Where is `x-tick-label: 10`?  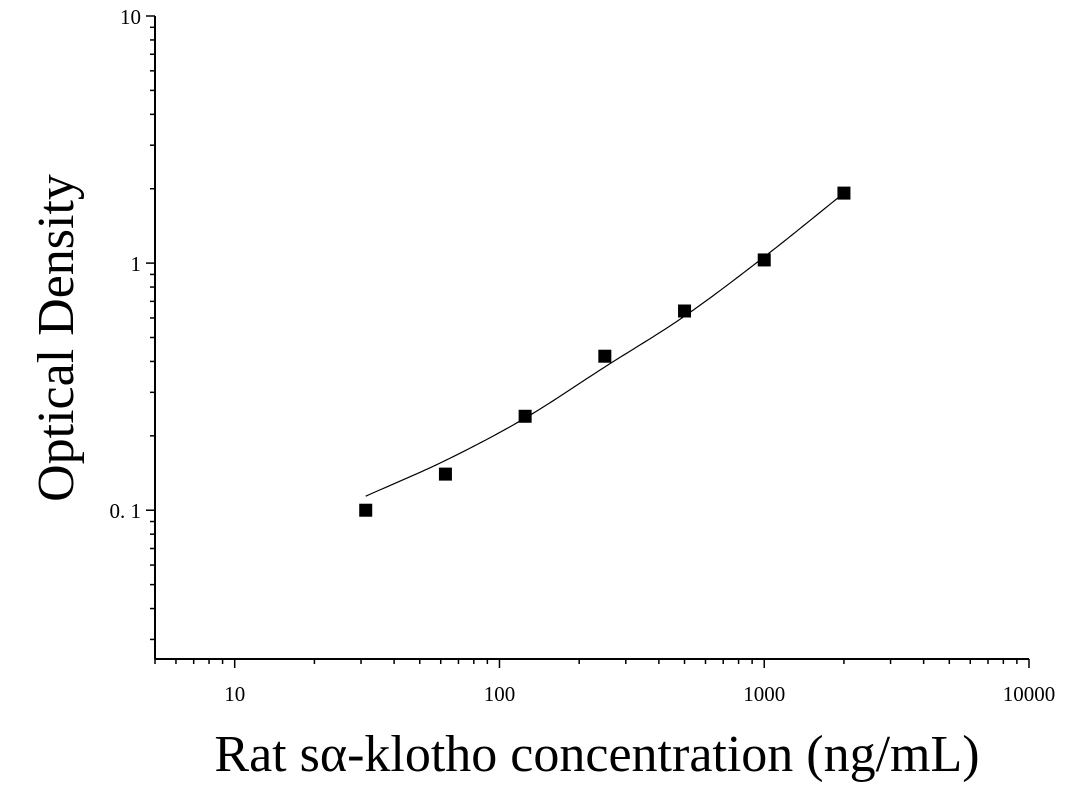
x-tick-label: 10 is located at coordinates (234, 694).